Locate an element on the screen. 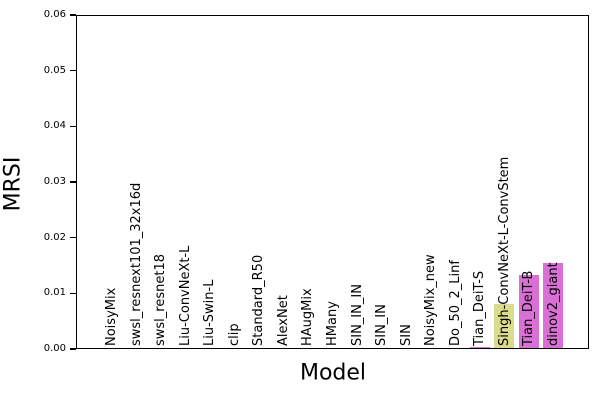 The width and height of the screenshot is (600, 400). y-tick-label: 0.03 is located at coordinates (54, 181).